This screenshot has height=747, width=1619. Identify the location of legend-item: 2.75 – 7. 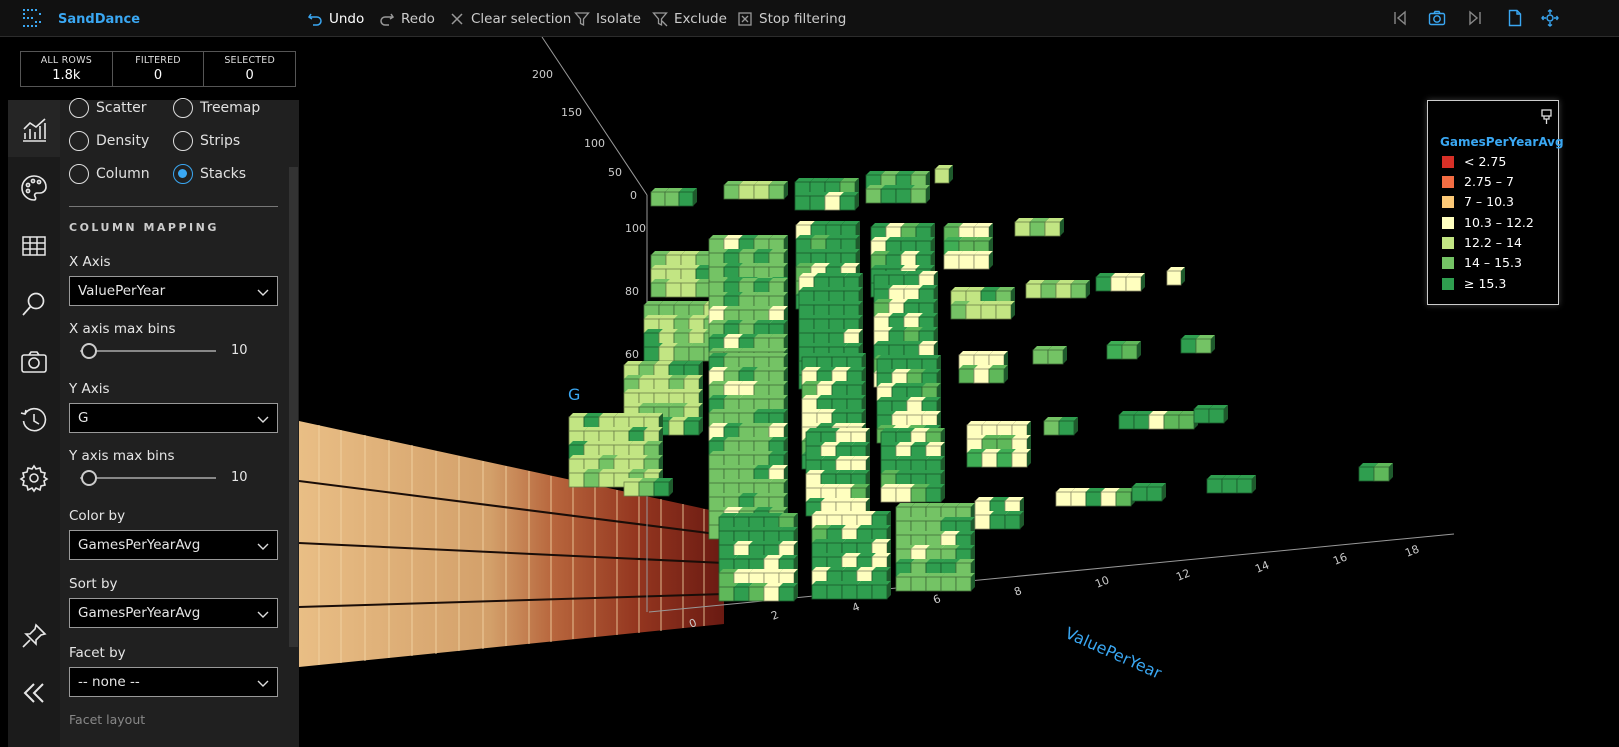
(1478, 181).